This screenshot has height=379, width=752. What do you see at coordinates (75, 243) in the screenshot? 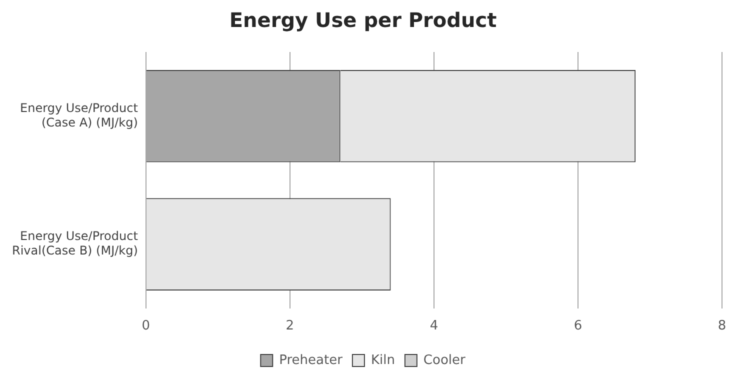
I see `y-tick-label: Energy Use/Product Rival(Case B) (MJ/kg)` at bounding box center [75, 243].